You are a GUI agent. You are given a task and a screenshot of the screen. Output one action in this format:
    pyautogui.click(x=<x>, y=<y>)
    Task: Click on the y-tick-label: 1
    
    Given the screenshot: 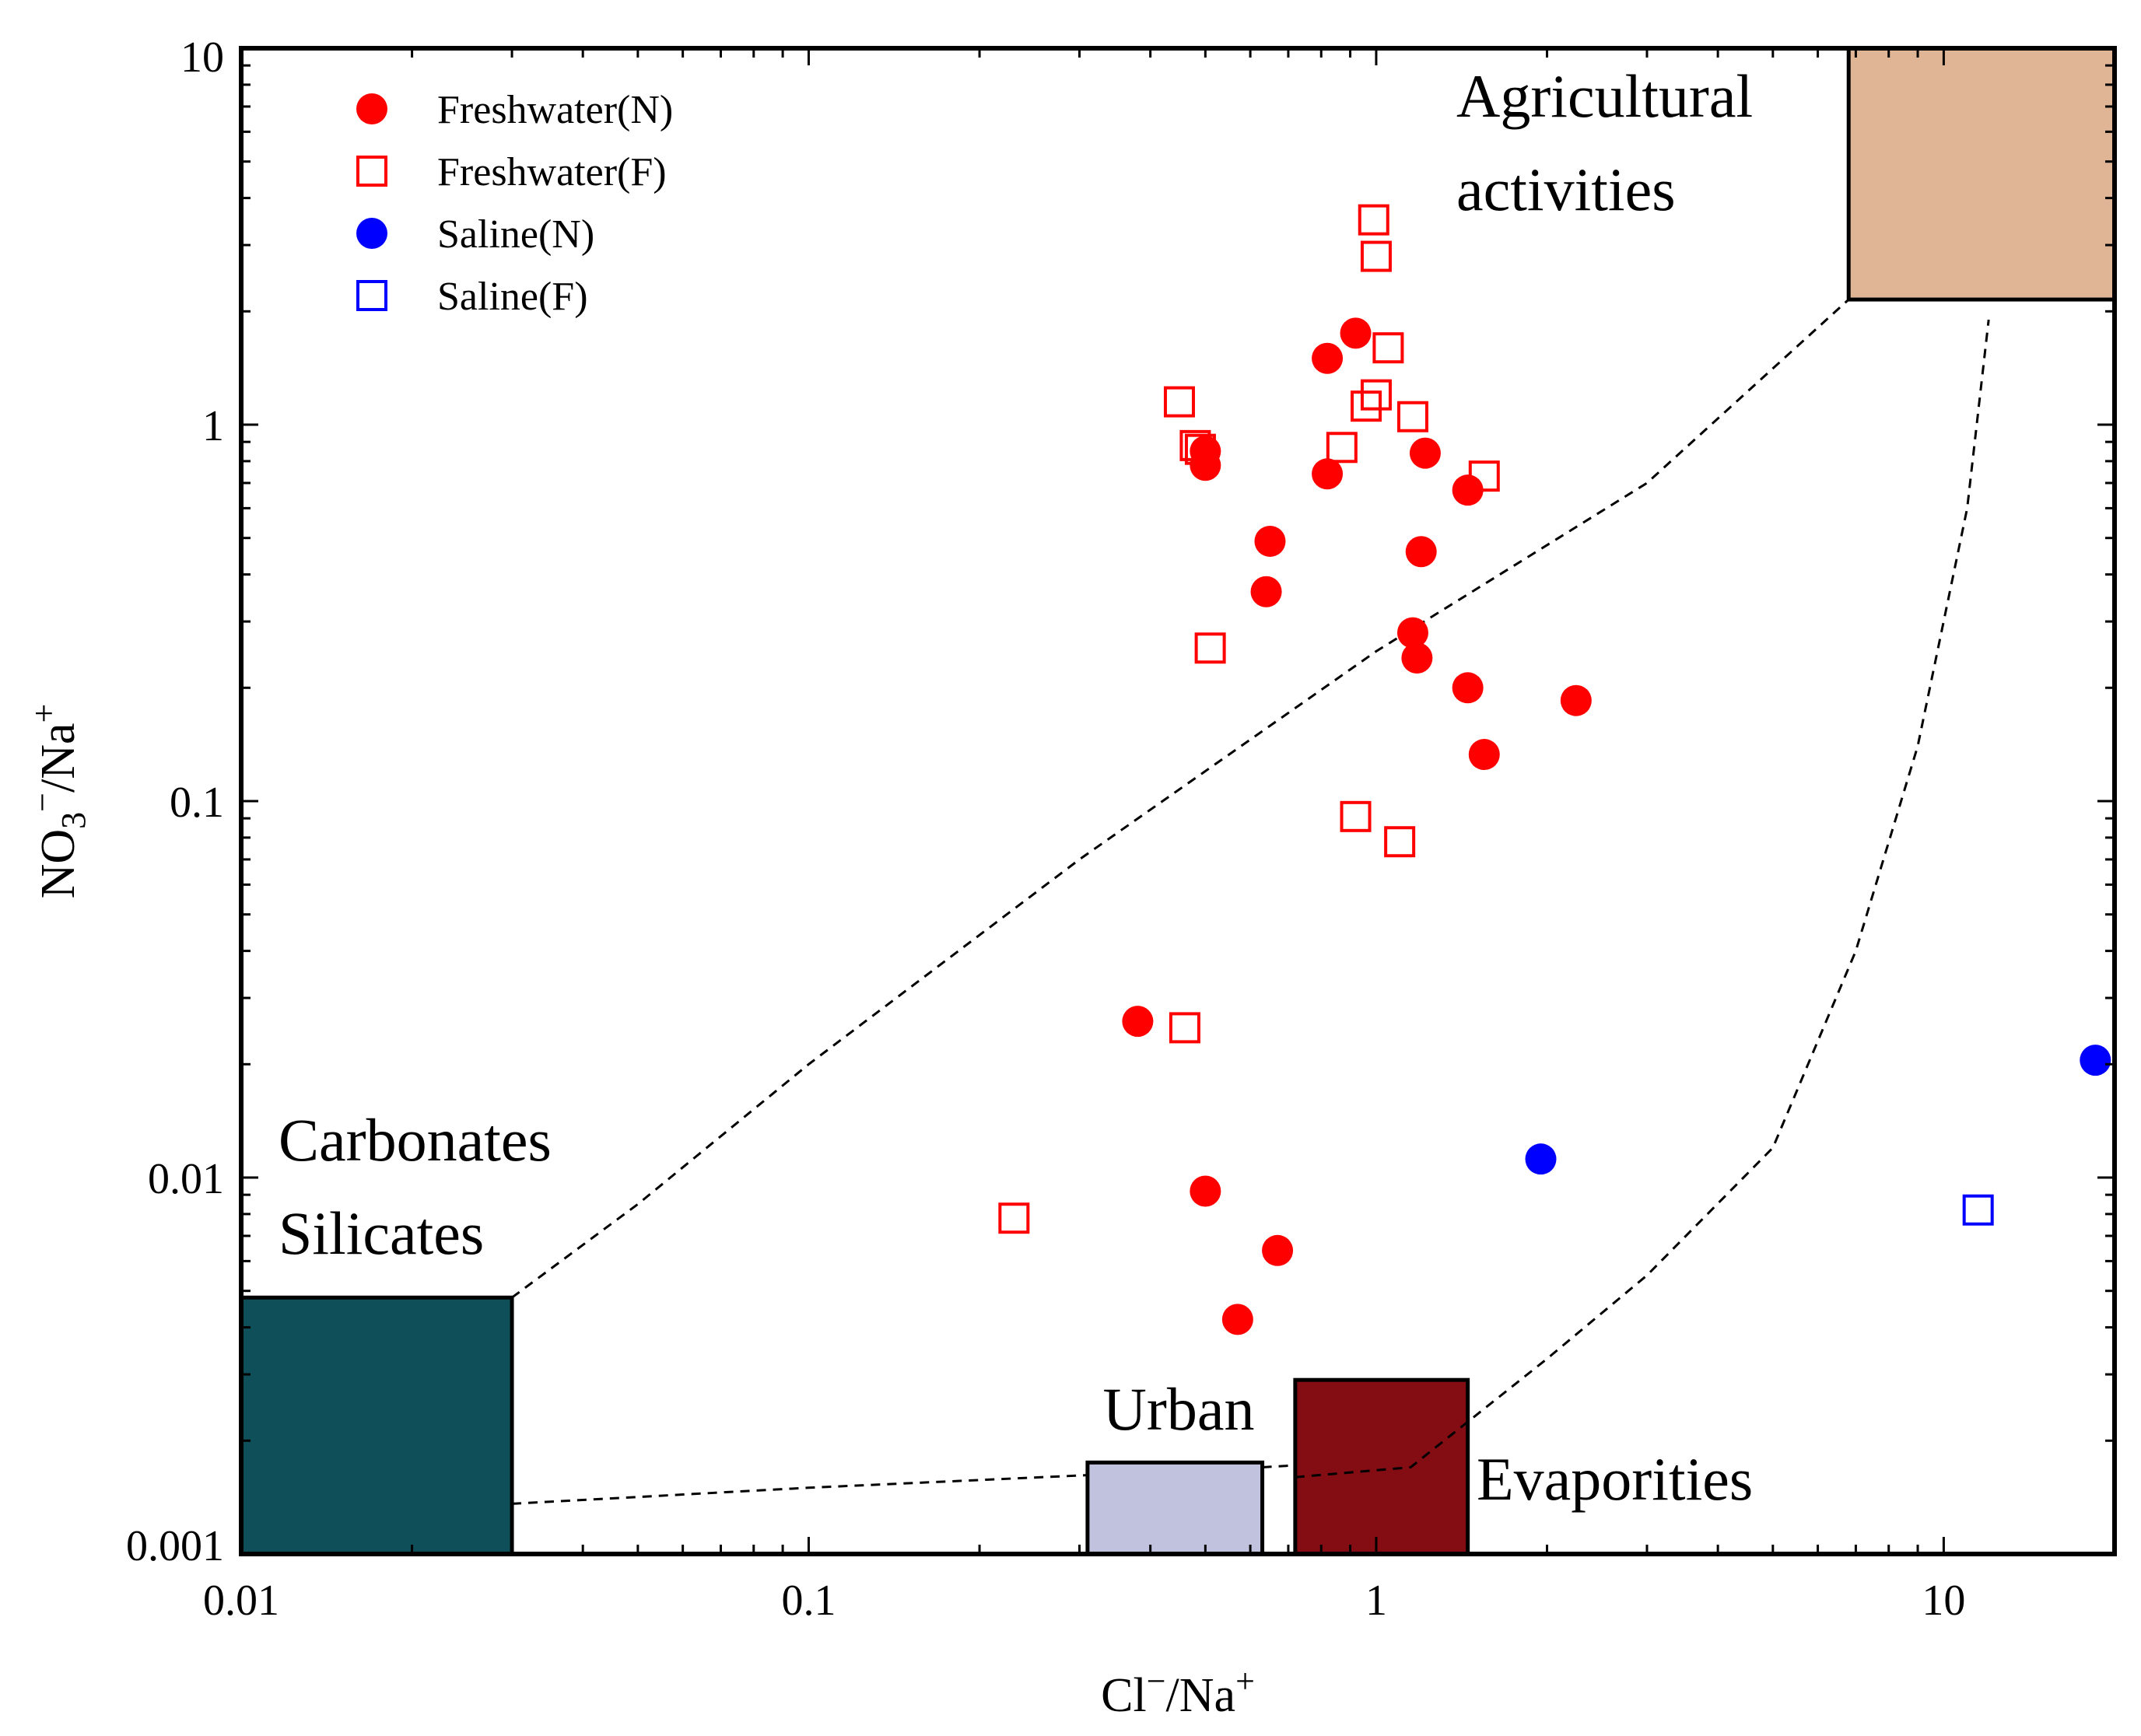 What is the action you would take?
    pyautogui.click(x=213, y=426)
    